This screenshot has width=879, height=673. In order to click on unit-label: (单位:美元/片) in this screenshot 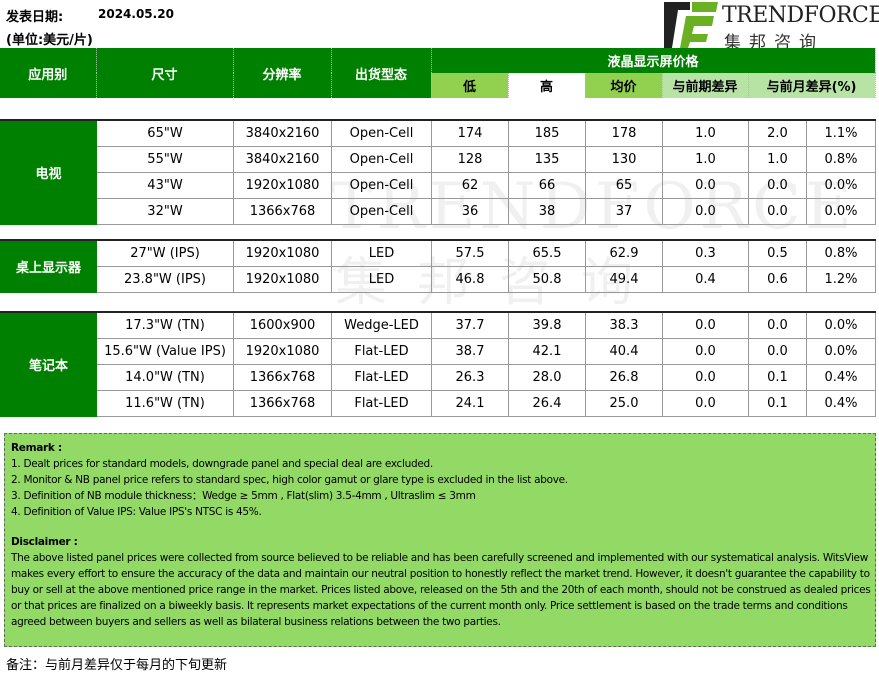, I will do `click(49, 40)`.